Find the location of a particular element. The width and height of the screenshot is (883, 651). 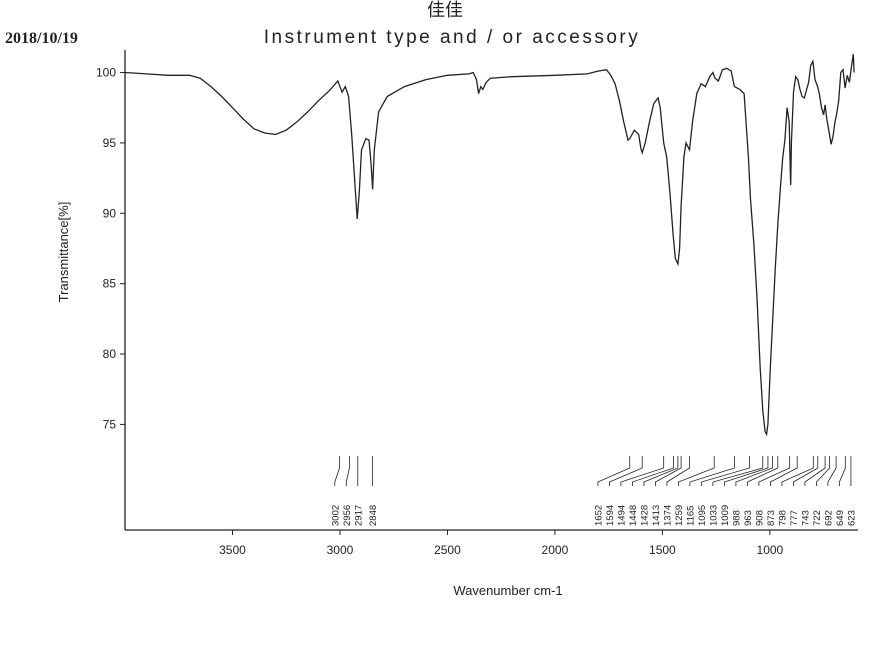

peak-label: 1374 is located at coordinates (667, 515).